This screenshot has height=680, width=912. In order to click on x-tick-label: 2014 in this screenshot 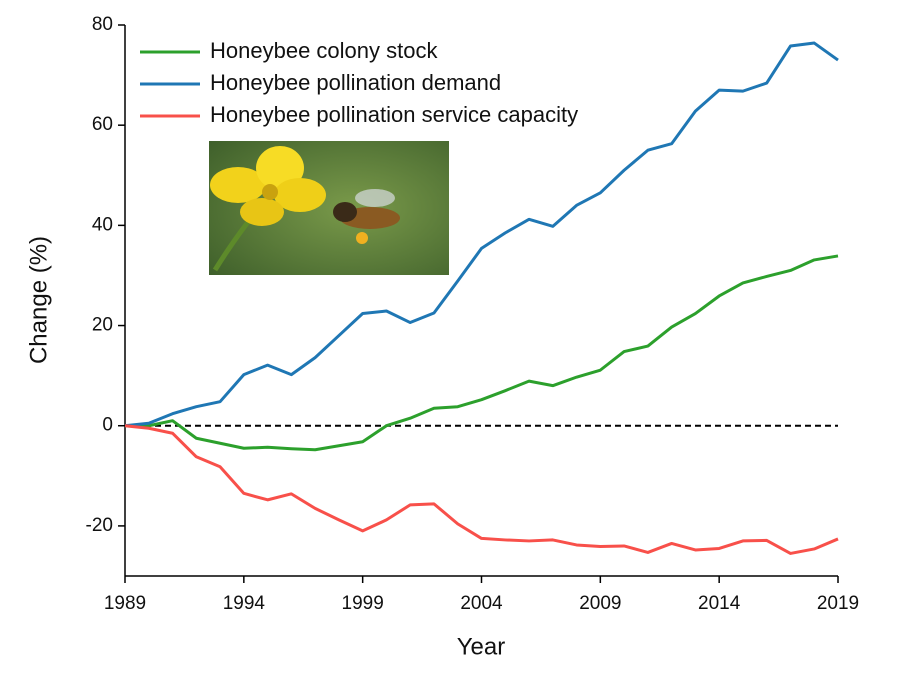, I will do `click(719, 603)`.